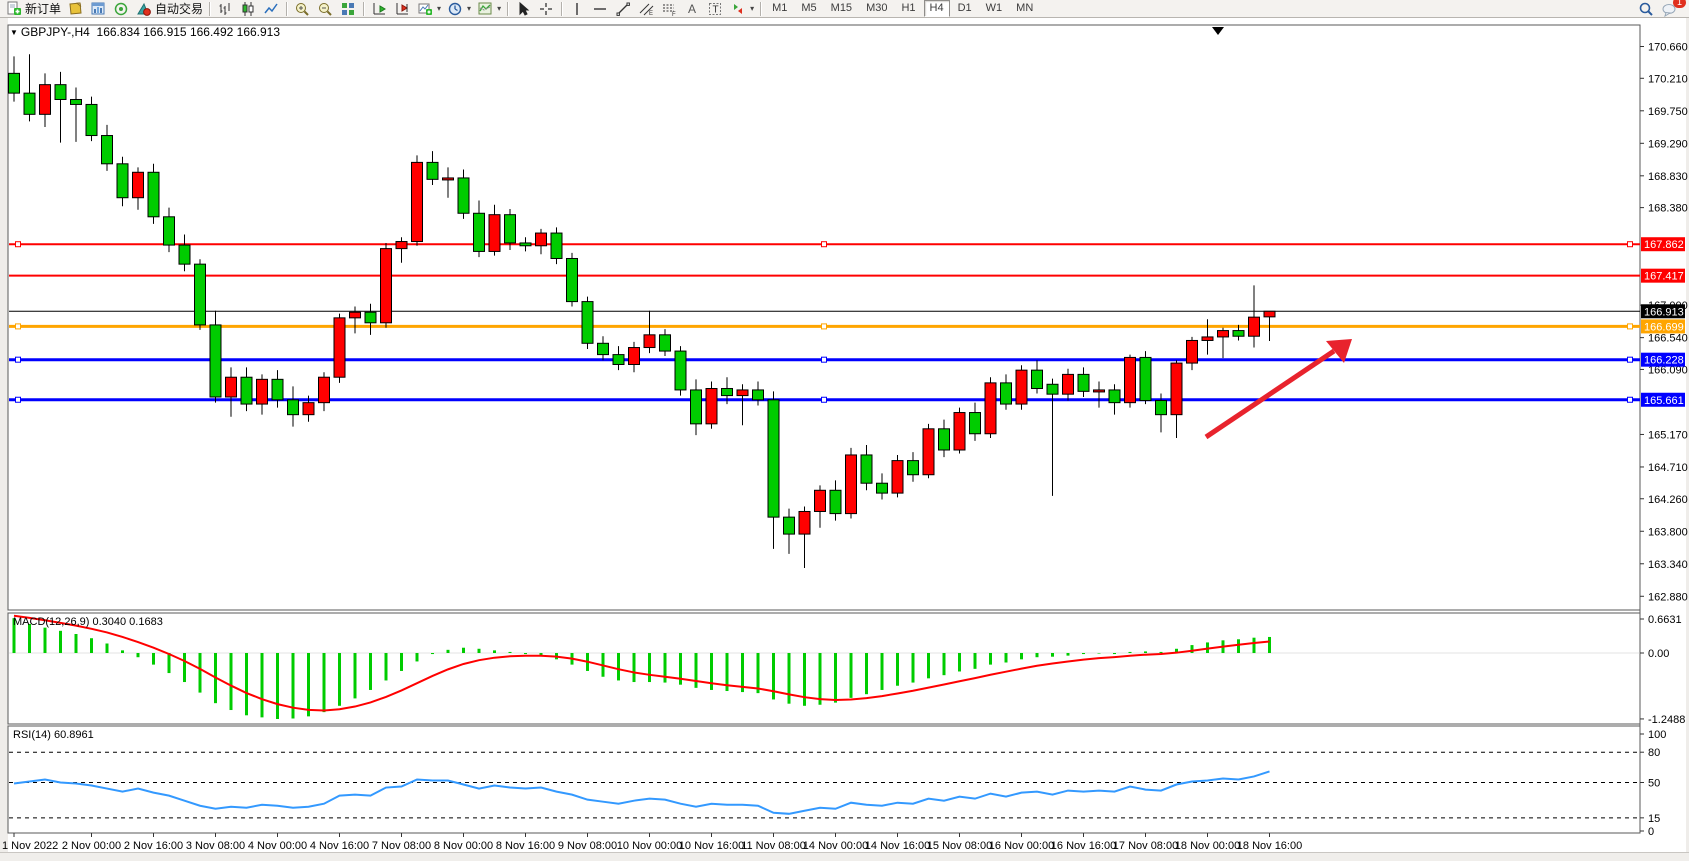  Describe the element at coordinates (587, 846) in the screenshot. I see `time-tick-label: 9 Nov 08:00` at that location.